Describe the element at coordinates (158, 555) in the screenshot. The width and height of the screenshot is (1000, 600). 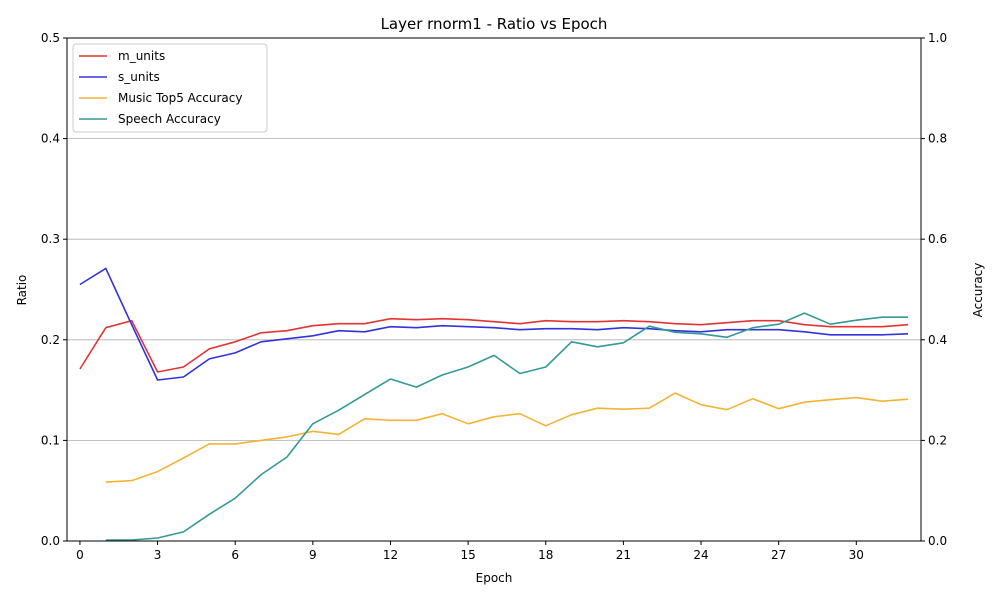
I see `x-tick-label: 3` at that location.